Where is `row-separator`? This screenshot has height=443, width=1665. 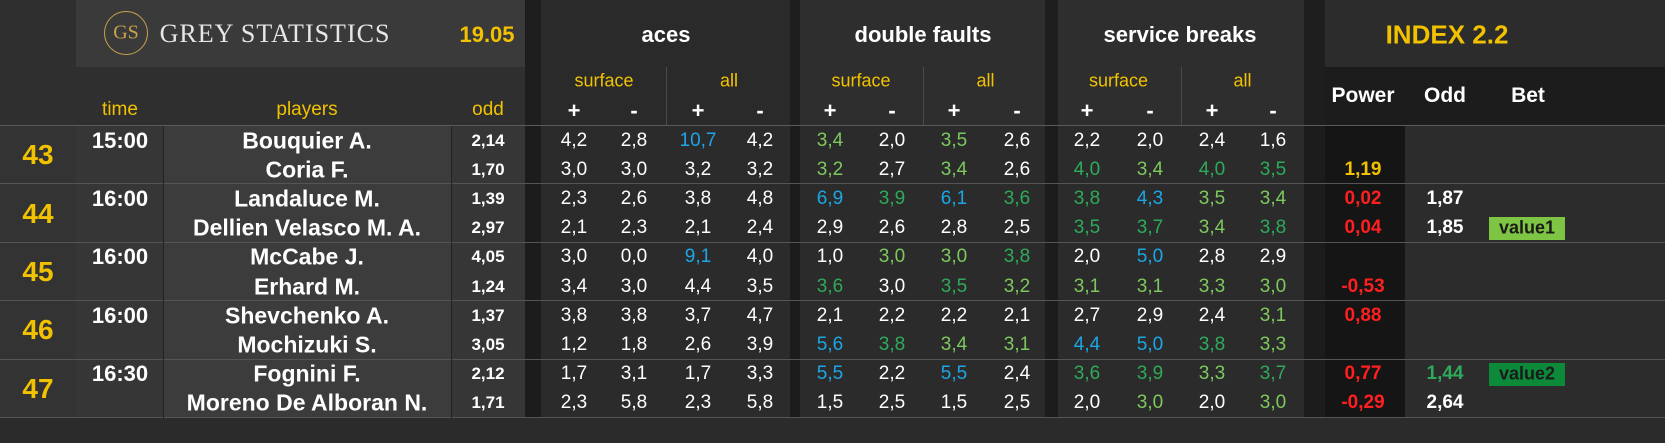 row-separator is located at coordinates (832, 184).